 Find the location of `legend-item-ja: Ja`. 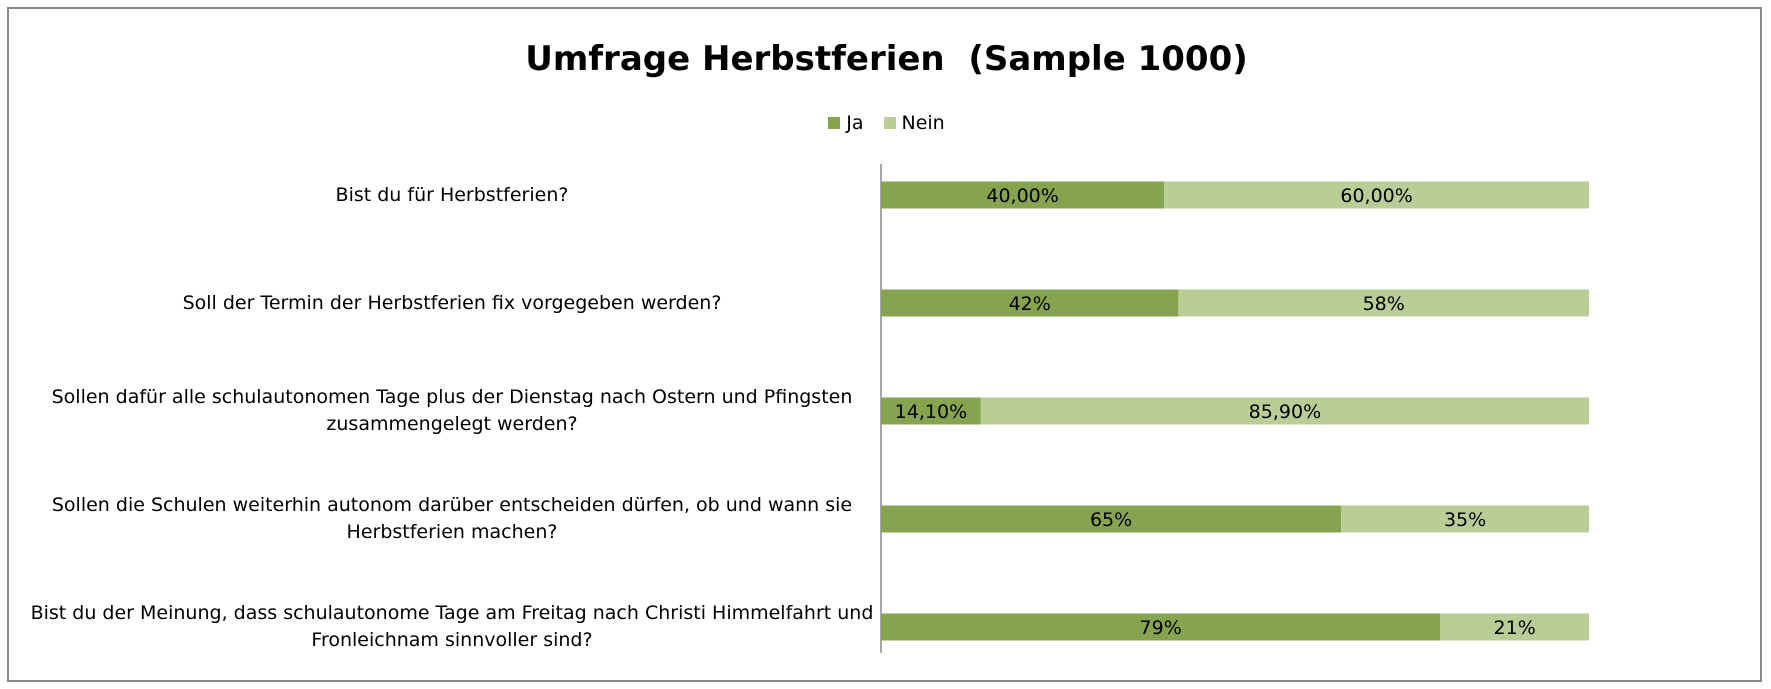

legend-item-ja: Ja is located at coordinates (846, 123).